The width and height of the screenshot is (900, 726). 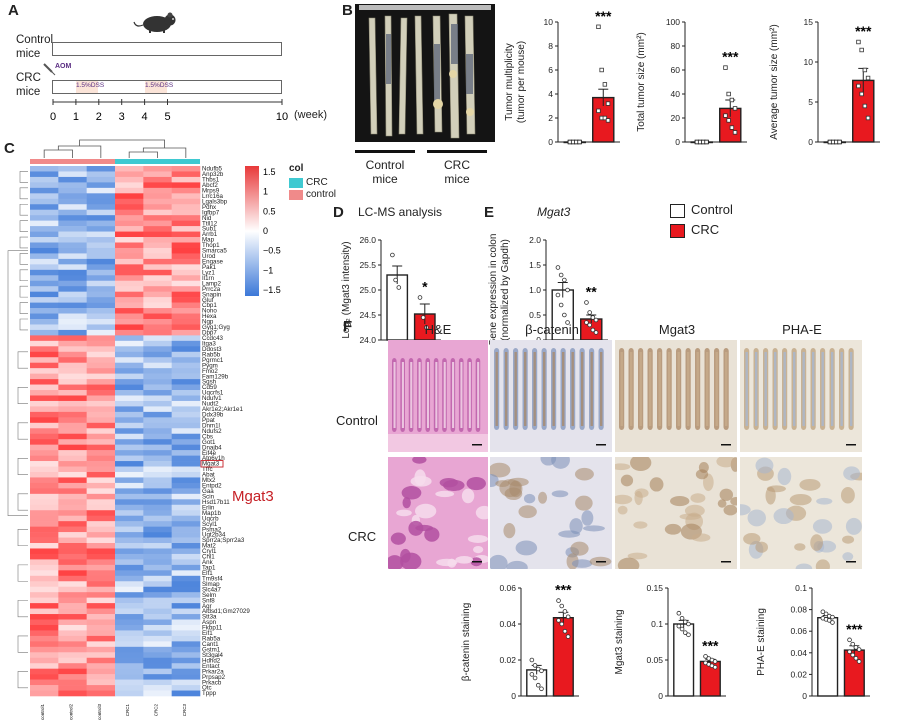 I want to click on column-label: control1, so click(x=42, y=712).